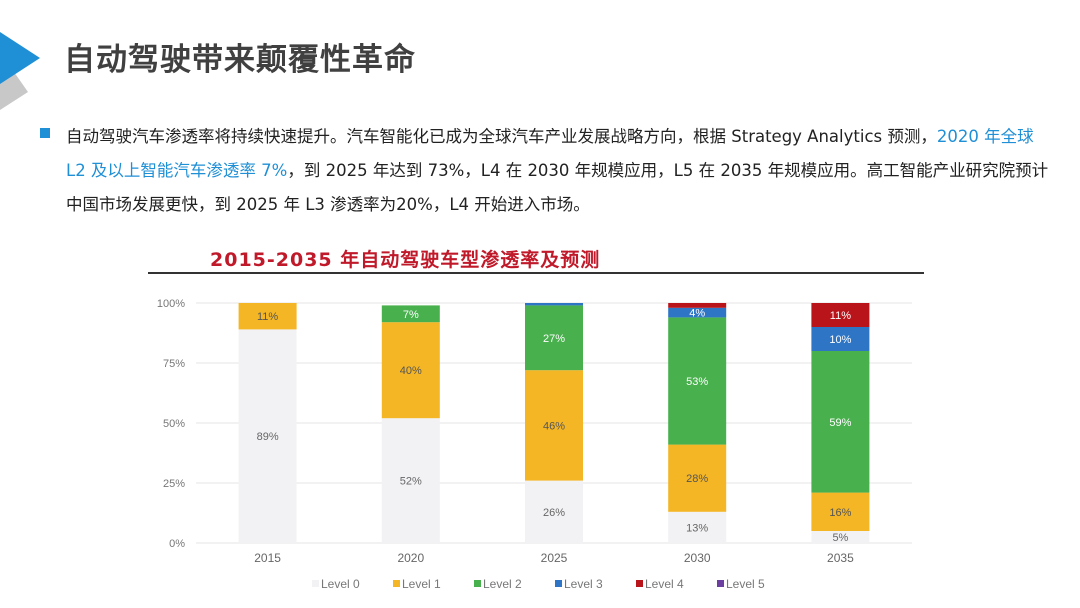  I want to click on y-tick-label: 0%, so click(177, 544).